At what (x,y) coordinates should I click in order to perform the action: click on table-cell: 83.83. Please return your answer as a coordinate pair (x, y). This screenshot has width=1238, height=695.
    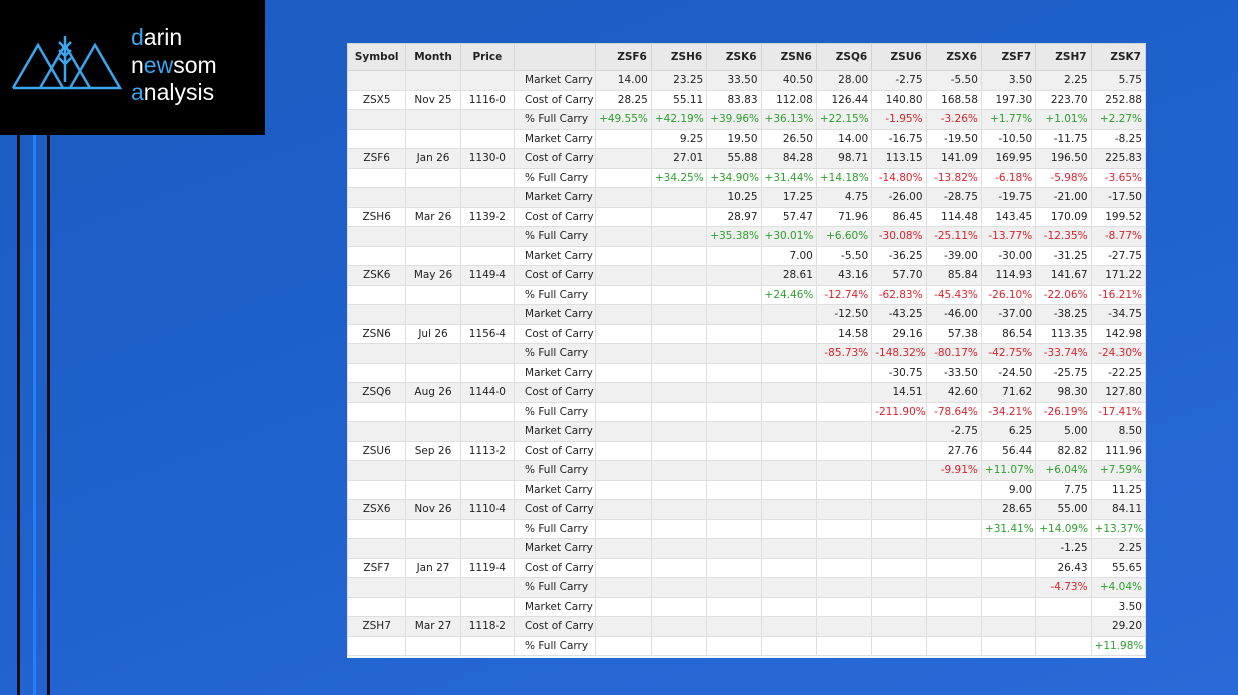
    Looking at the image, I should click on (734, 99).